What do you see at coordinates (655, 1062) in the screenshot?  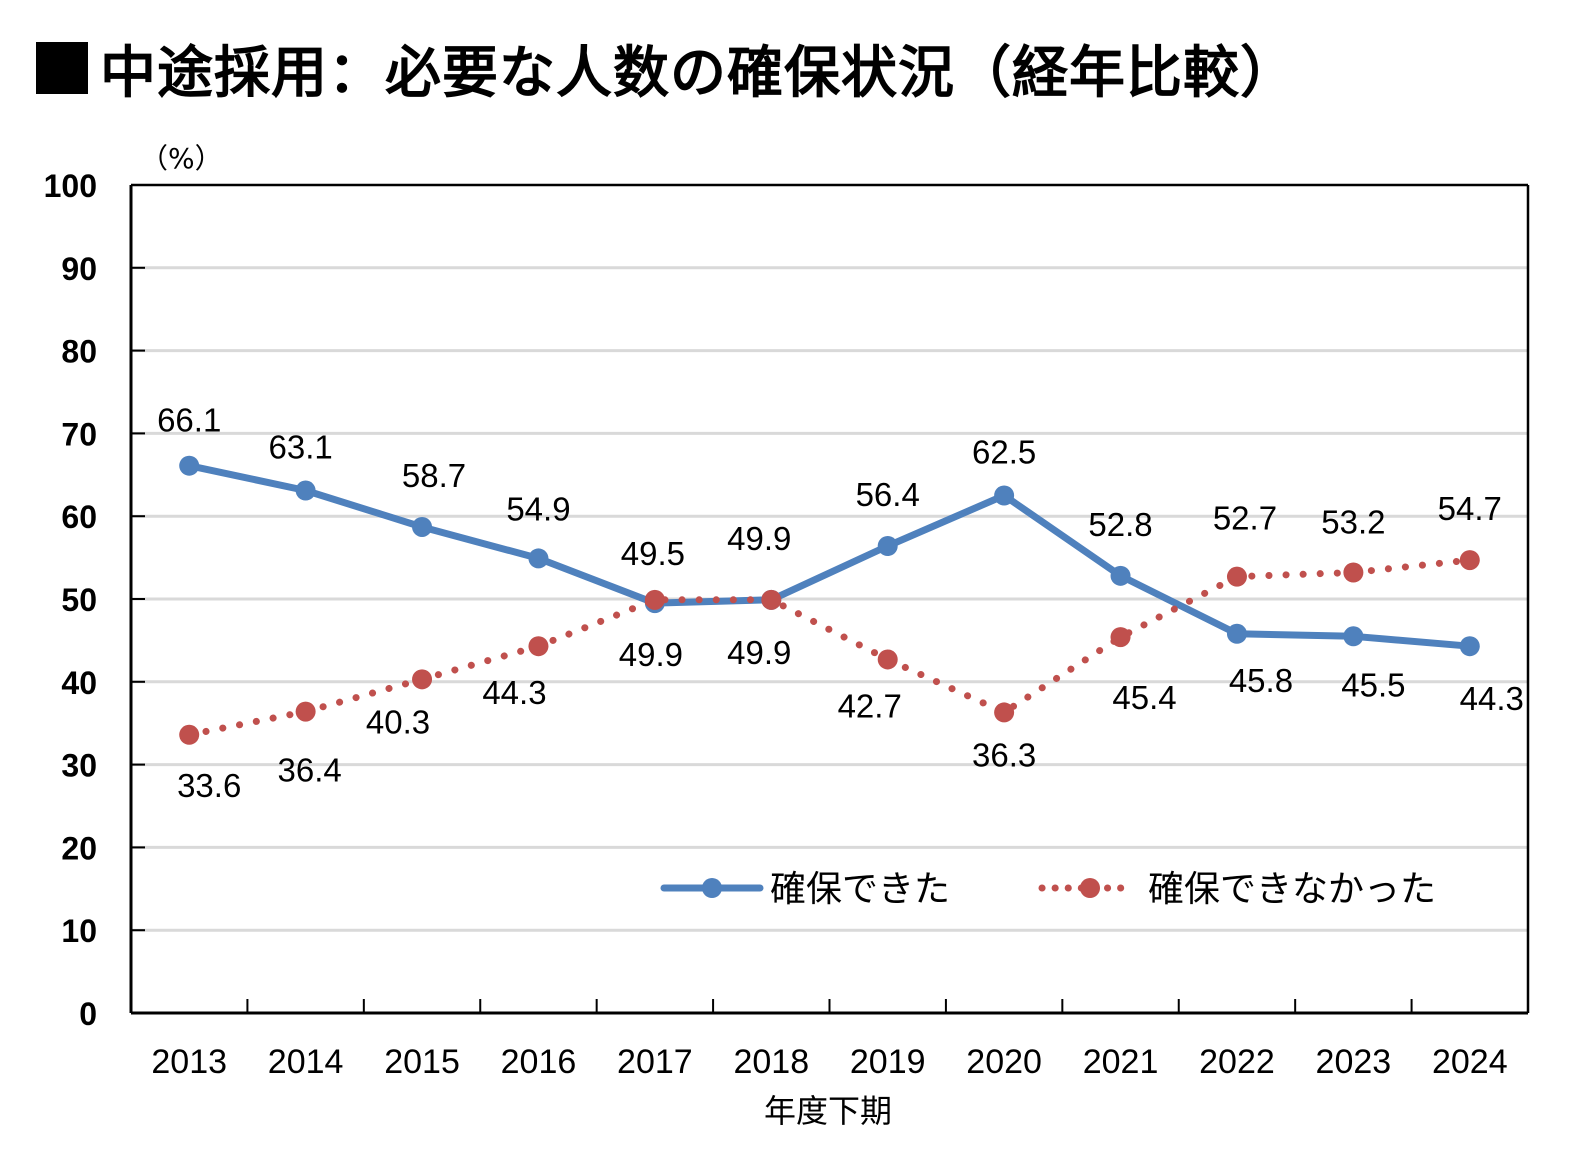 I see `x-tick-label: 2017` at bounding box center [655, 1062].